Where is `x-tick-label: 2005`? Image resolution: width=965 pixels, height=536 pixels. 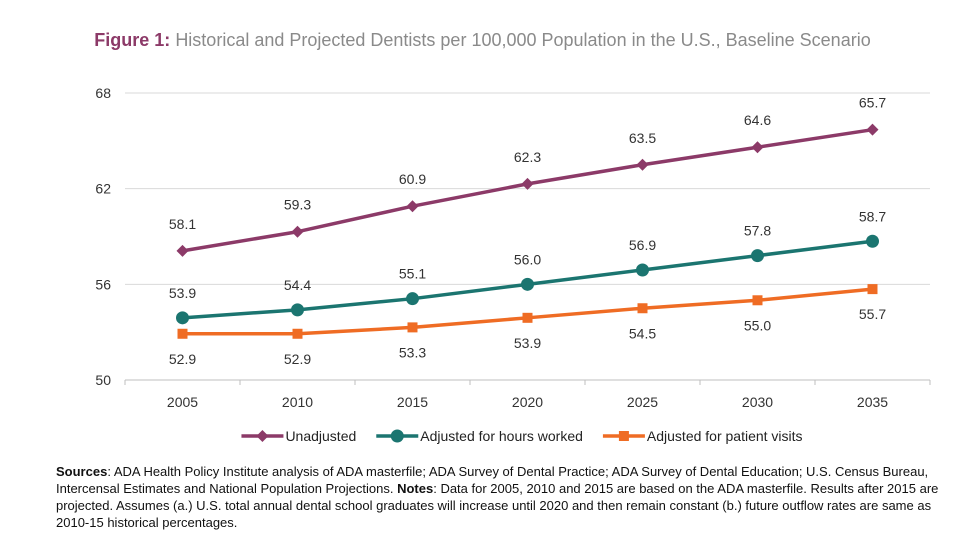
x-tick-label: 2005 is located at coordinates (182, 402).